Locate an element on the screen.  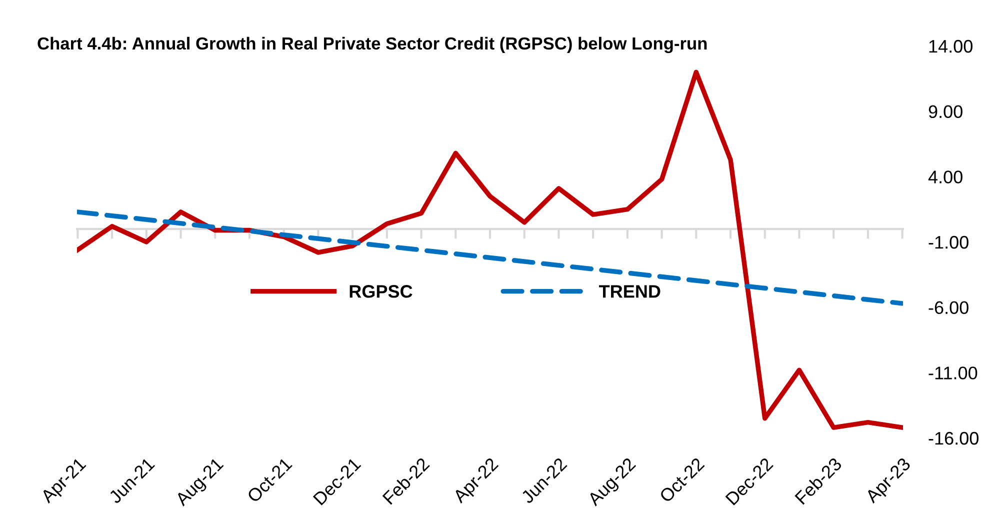
legend-label: RGPSC is located at coordinates (381, 291).